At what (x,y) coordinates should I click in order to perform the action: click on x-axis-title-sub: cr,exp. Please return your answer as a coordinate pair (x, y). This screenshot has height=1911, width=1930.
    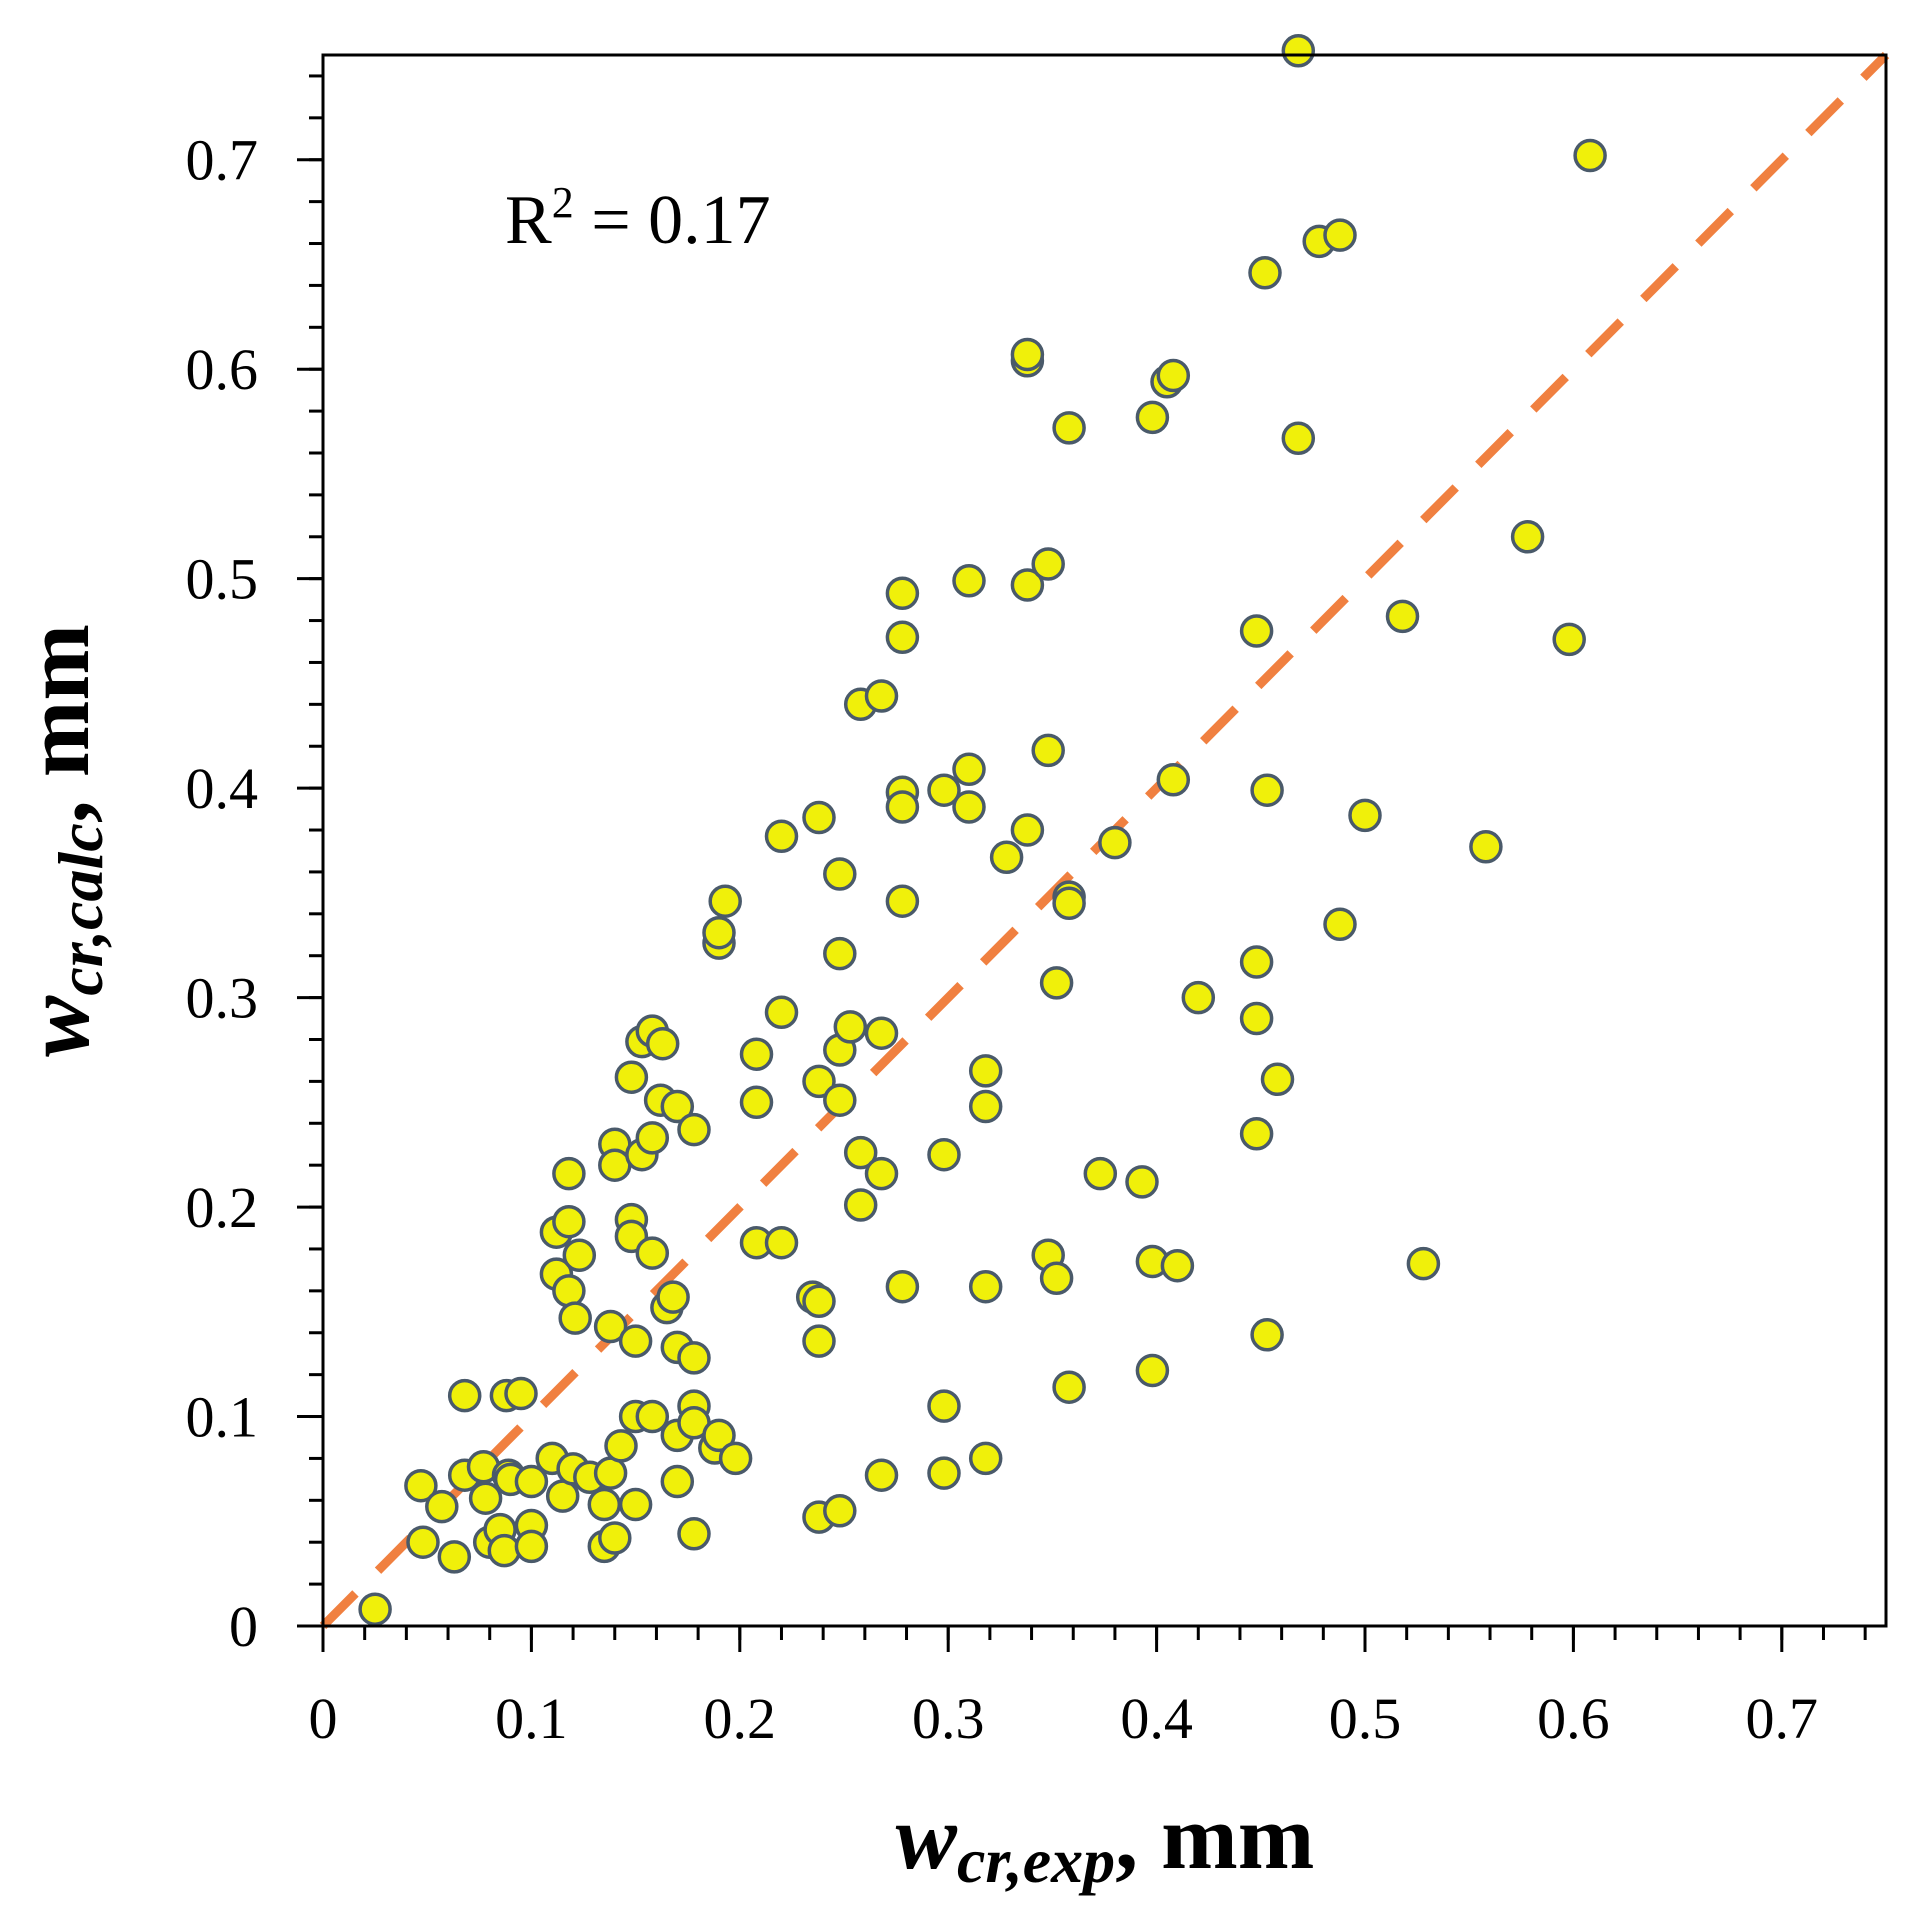
    Looking at the image, I should click on (1036, 1860).